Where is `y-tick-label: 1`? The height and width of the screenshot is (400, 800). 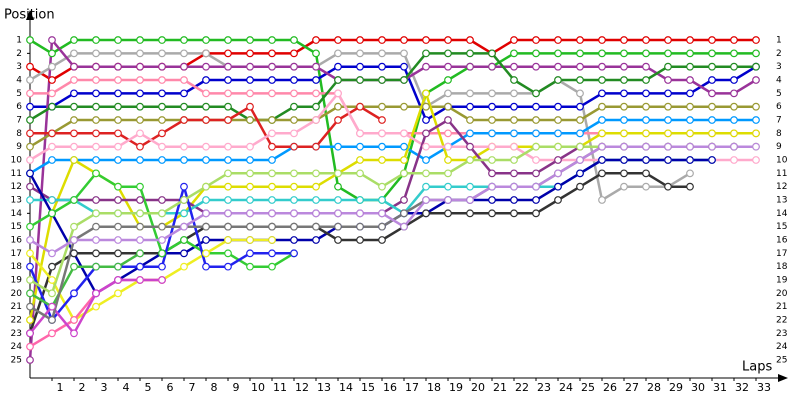 y-tick-label: 1 is located at coordinates (19, 41).